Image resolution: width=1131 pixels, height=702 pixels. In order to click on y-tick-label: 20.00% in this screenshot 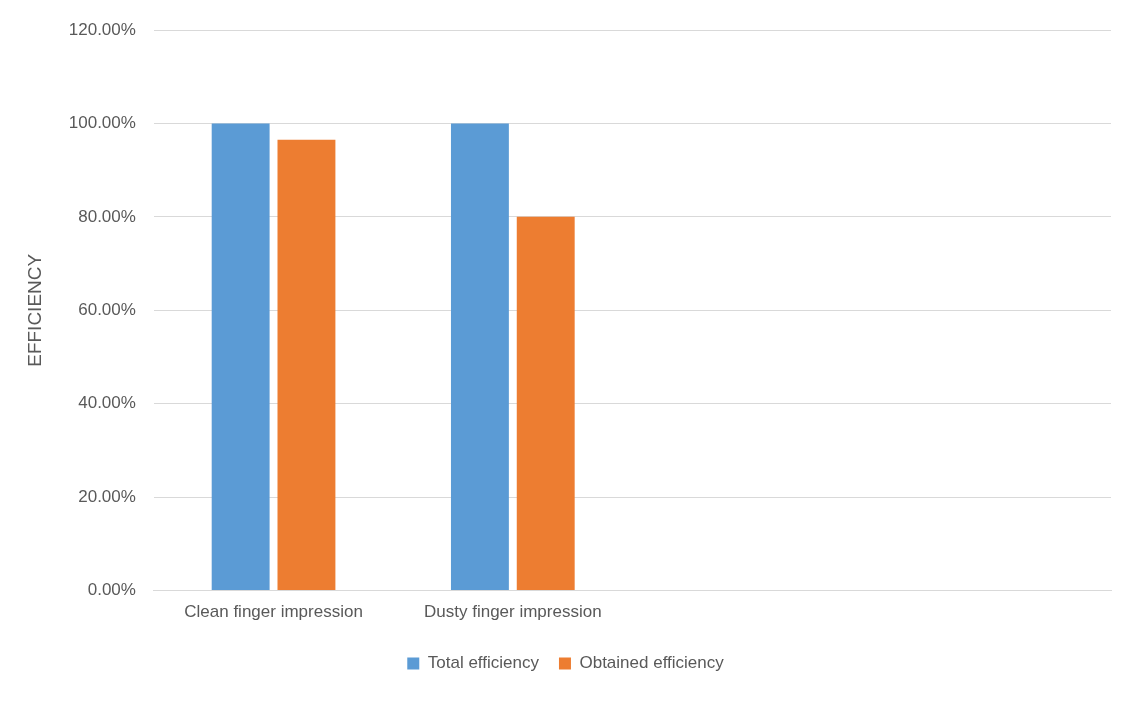, I will do `click(107, 496)`.